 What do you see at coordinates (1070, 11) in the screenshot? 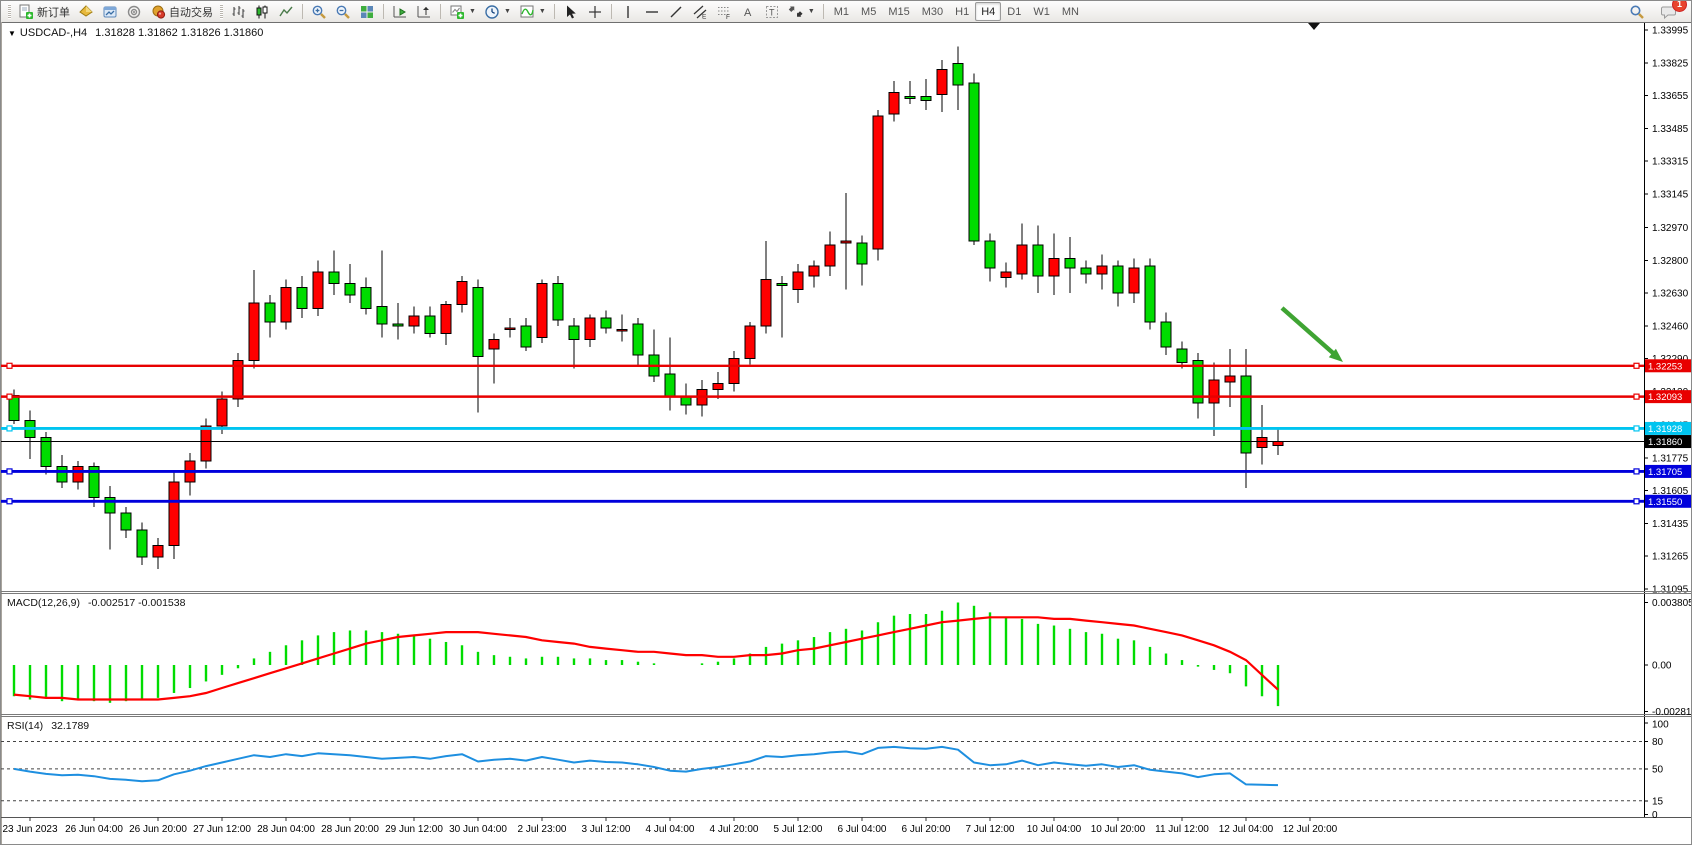
I see `timeframe-MN: MN` at bounding box center [1070, 11].